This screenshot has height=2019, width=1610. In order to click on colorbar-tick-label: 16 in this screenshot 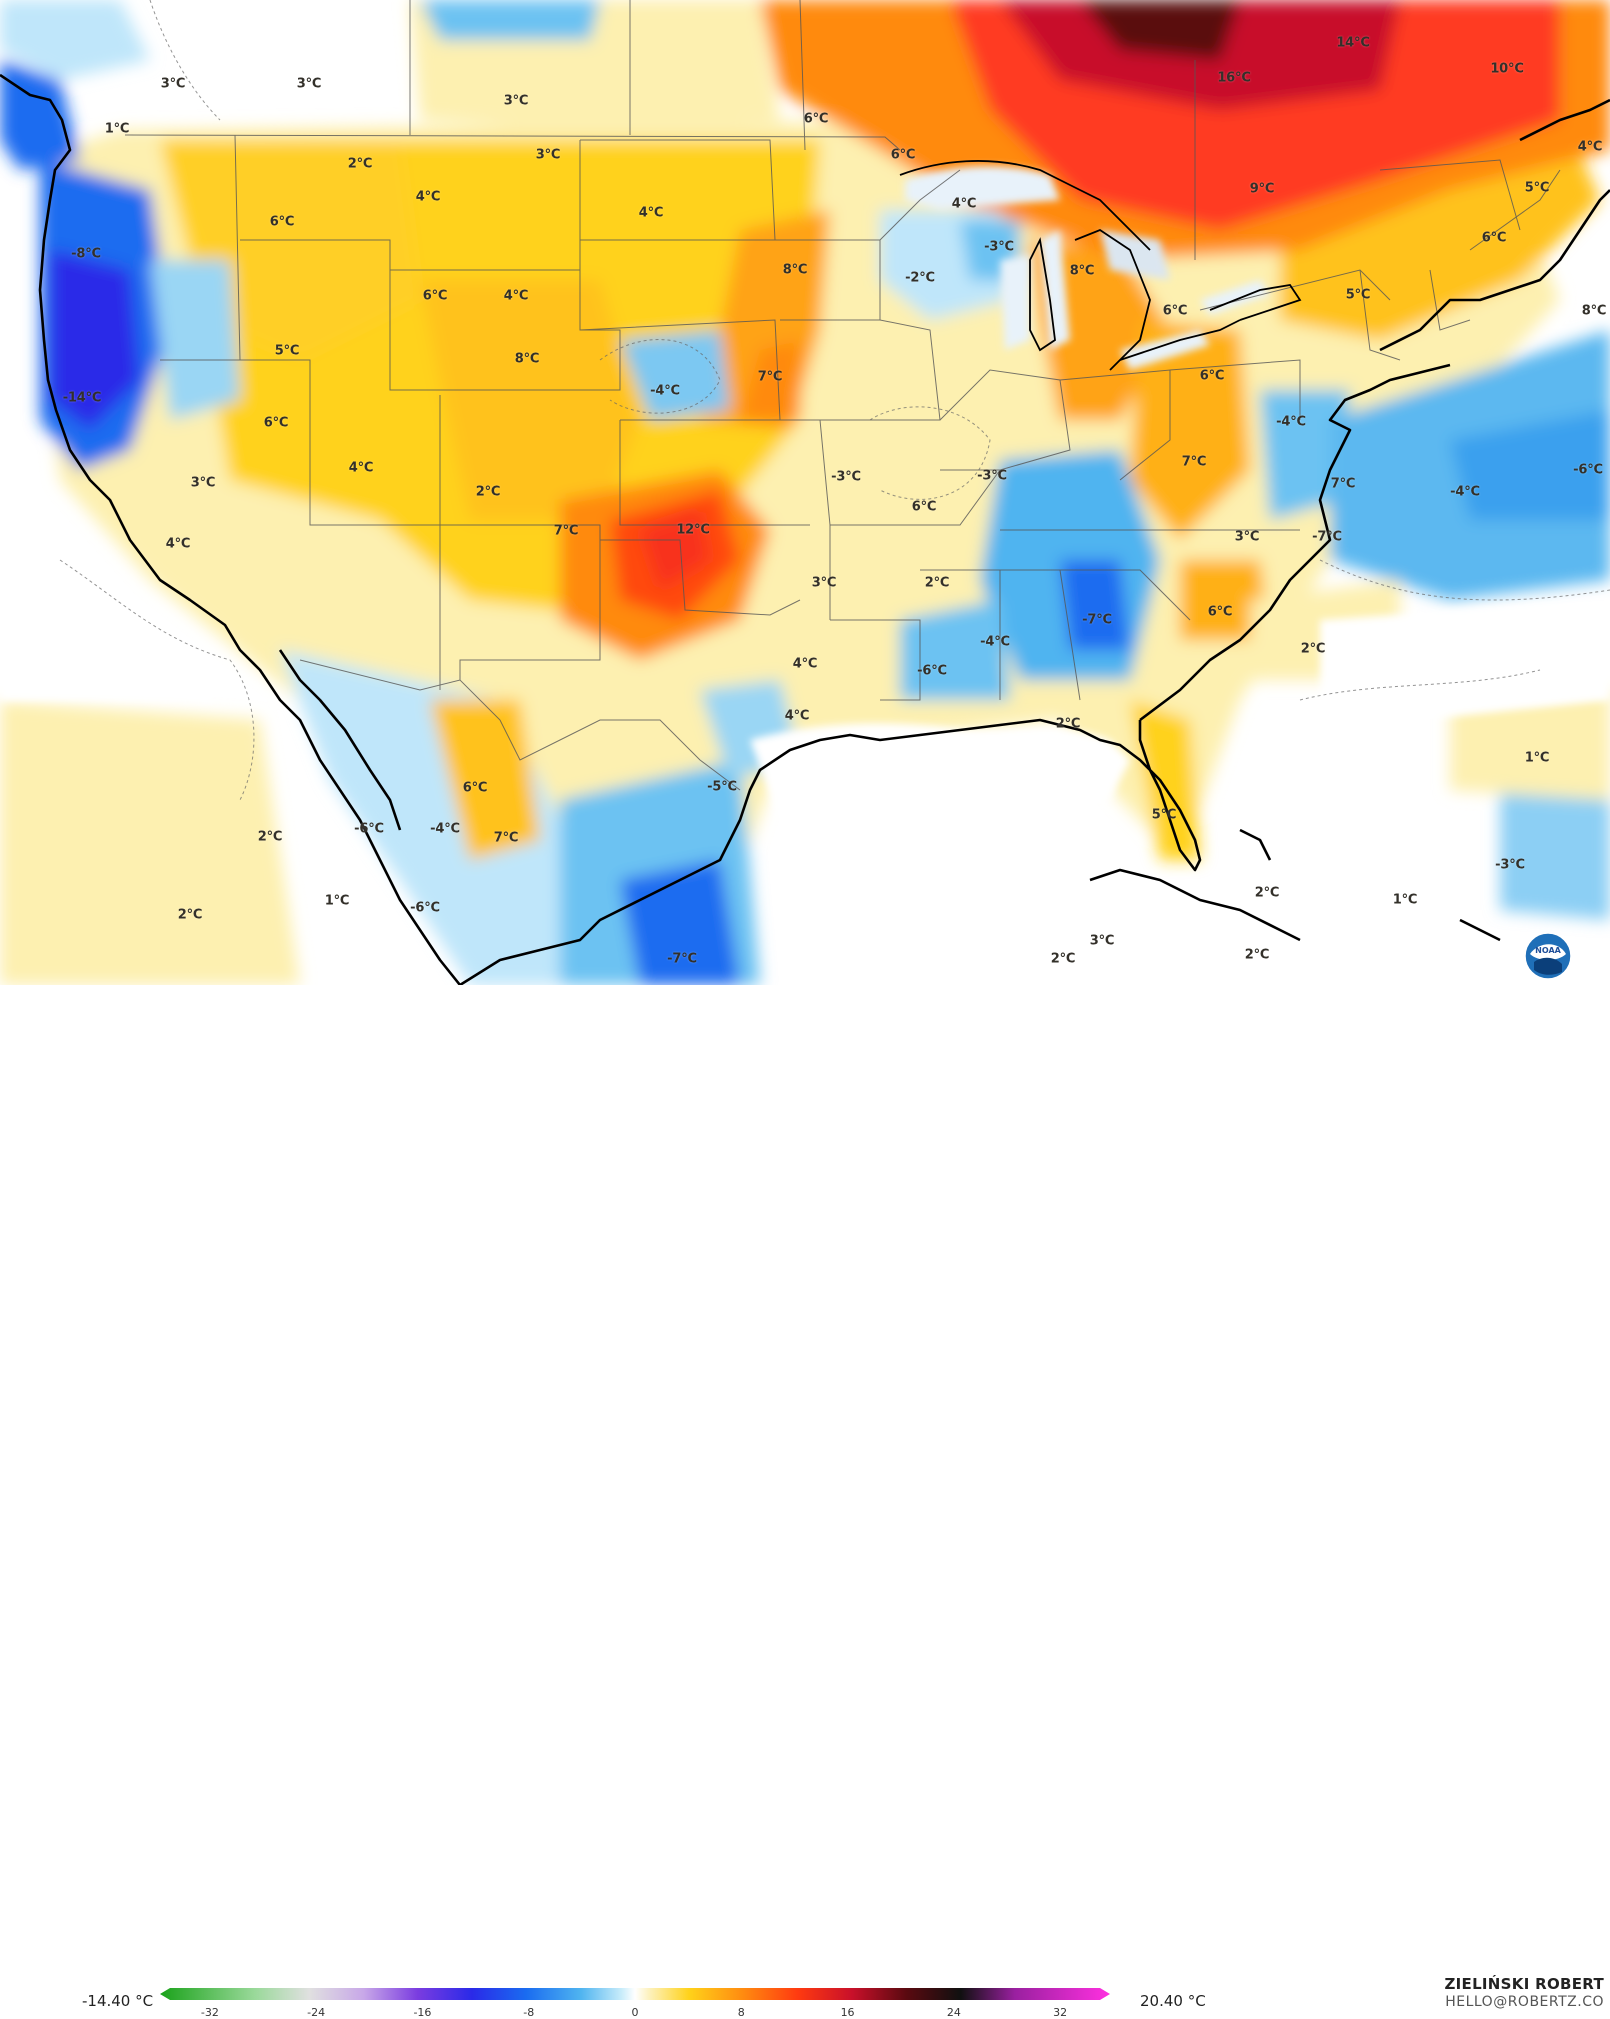, I will do `click(847, 2012)`.